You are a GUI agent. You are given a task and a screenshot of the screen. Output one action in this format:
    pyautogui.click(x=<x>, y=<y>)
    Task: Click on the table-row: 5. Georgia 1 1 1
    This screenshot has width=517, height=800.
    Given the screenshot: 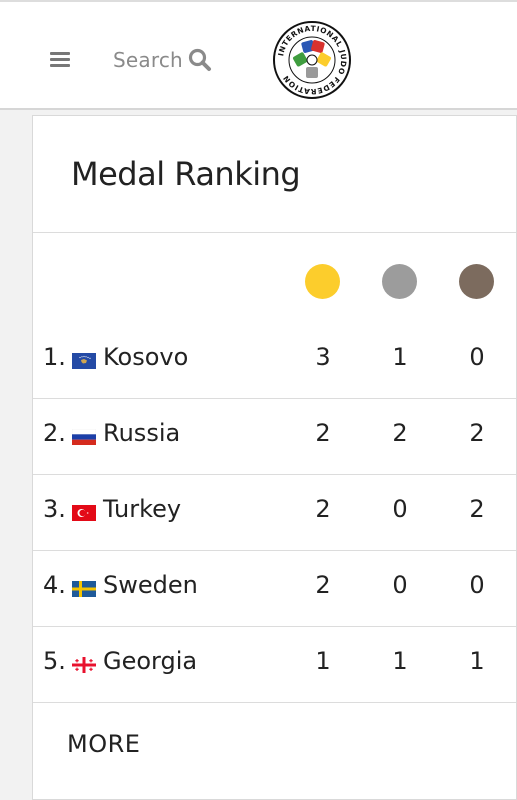 What is the action you would take?
    pyautogui.click(x=274, y=665)
    